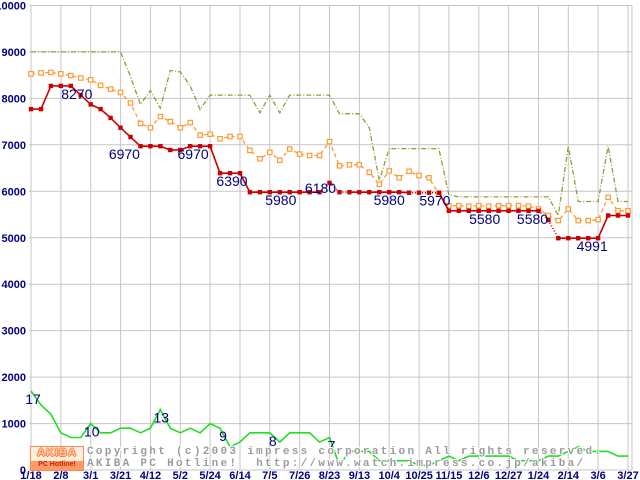 This screenshot has height=480, width=640. I want to click on svg-text: 8000, so click(14, 99).